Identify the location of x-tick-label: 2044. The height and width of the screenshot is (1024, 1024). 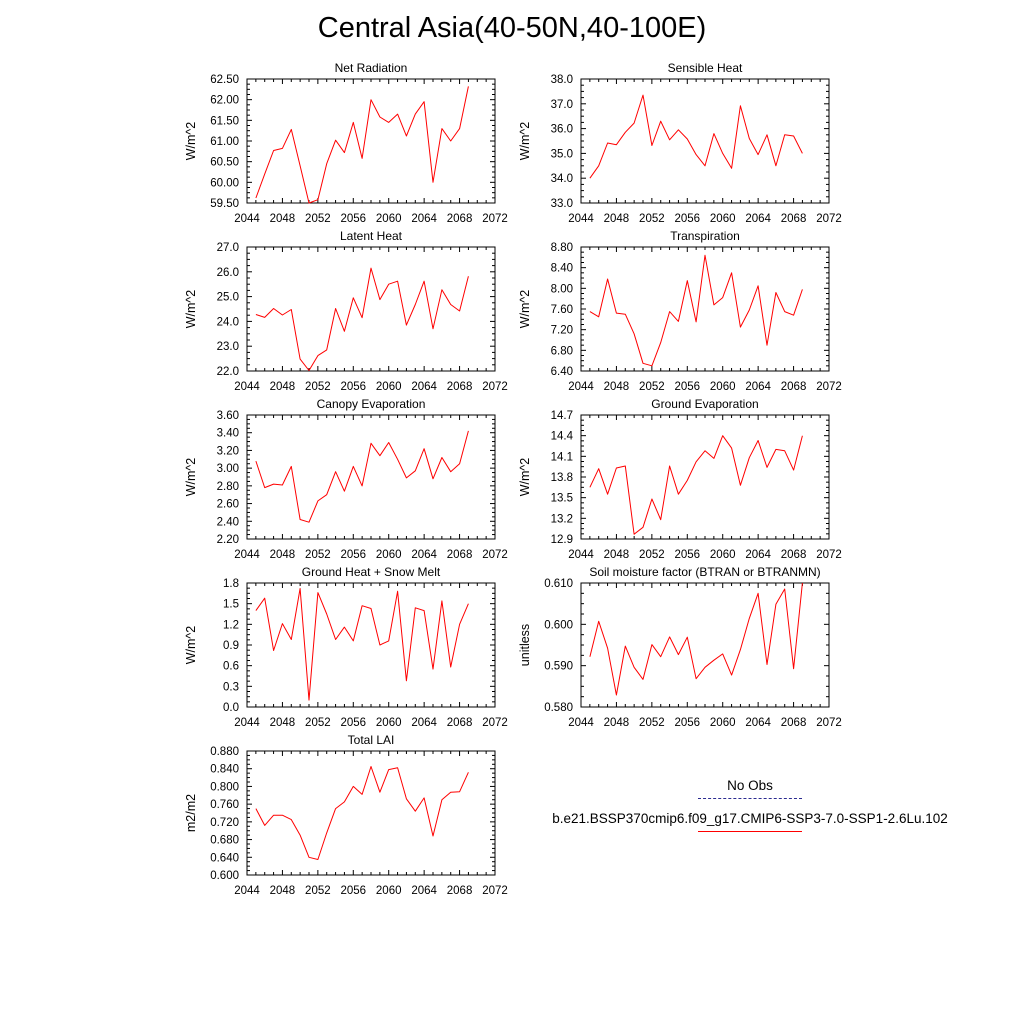
(247, 891).